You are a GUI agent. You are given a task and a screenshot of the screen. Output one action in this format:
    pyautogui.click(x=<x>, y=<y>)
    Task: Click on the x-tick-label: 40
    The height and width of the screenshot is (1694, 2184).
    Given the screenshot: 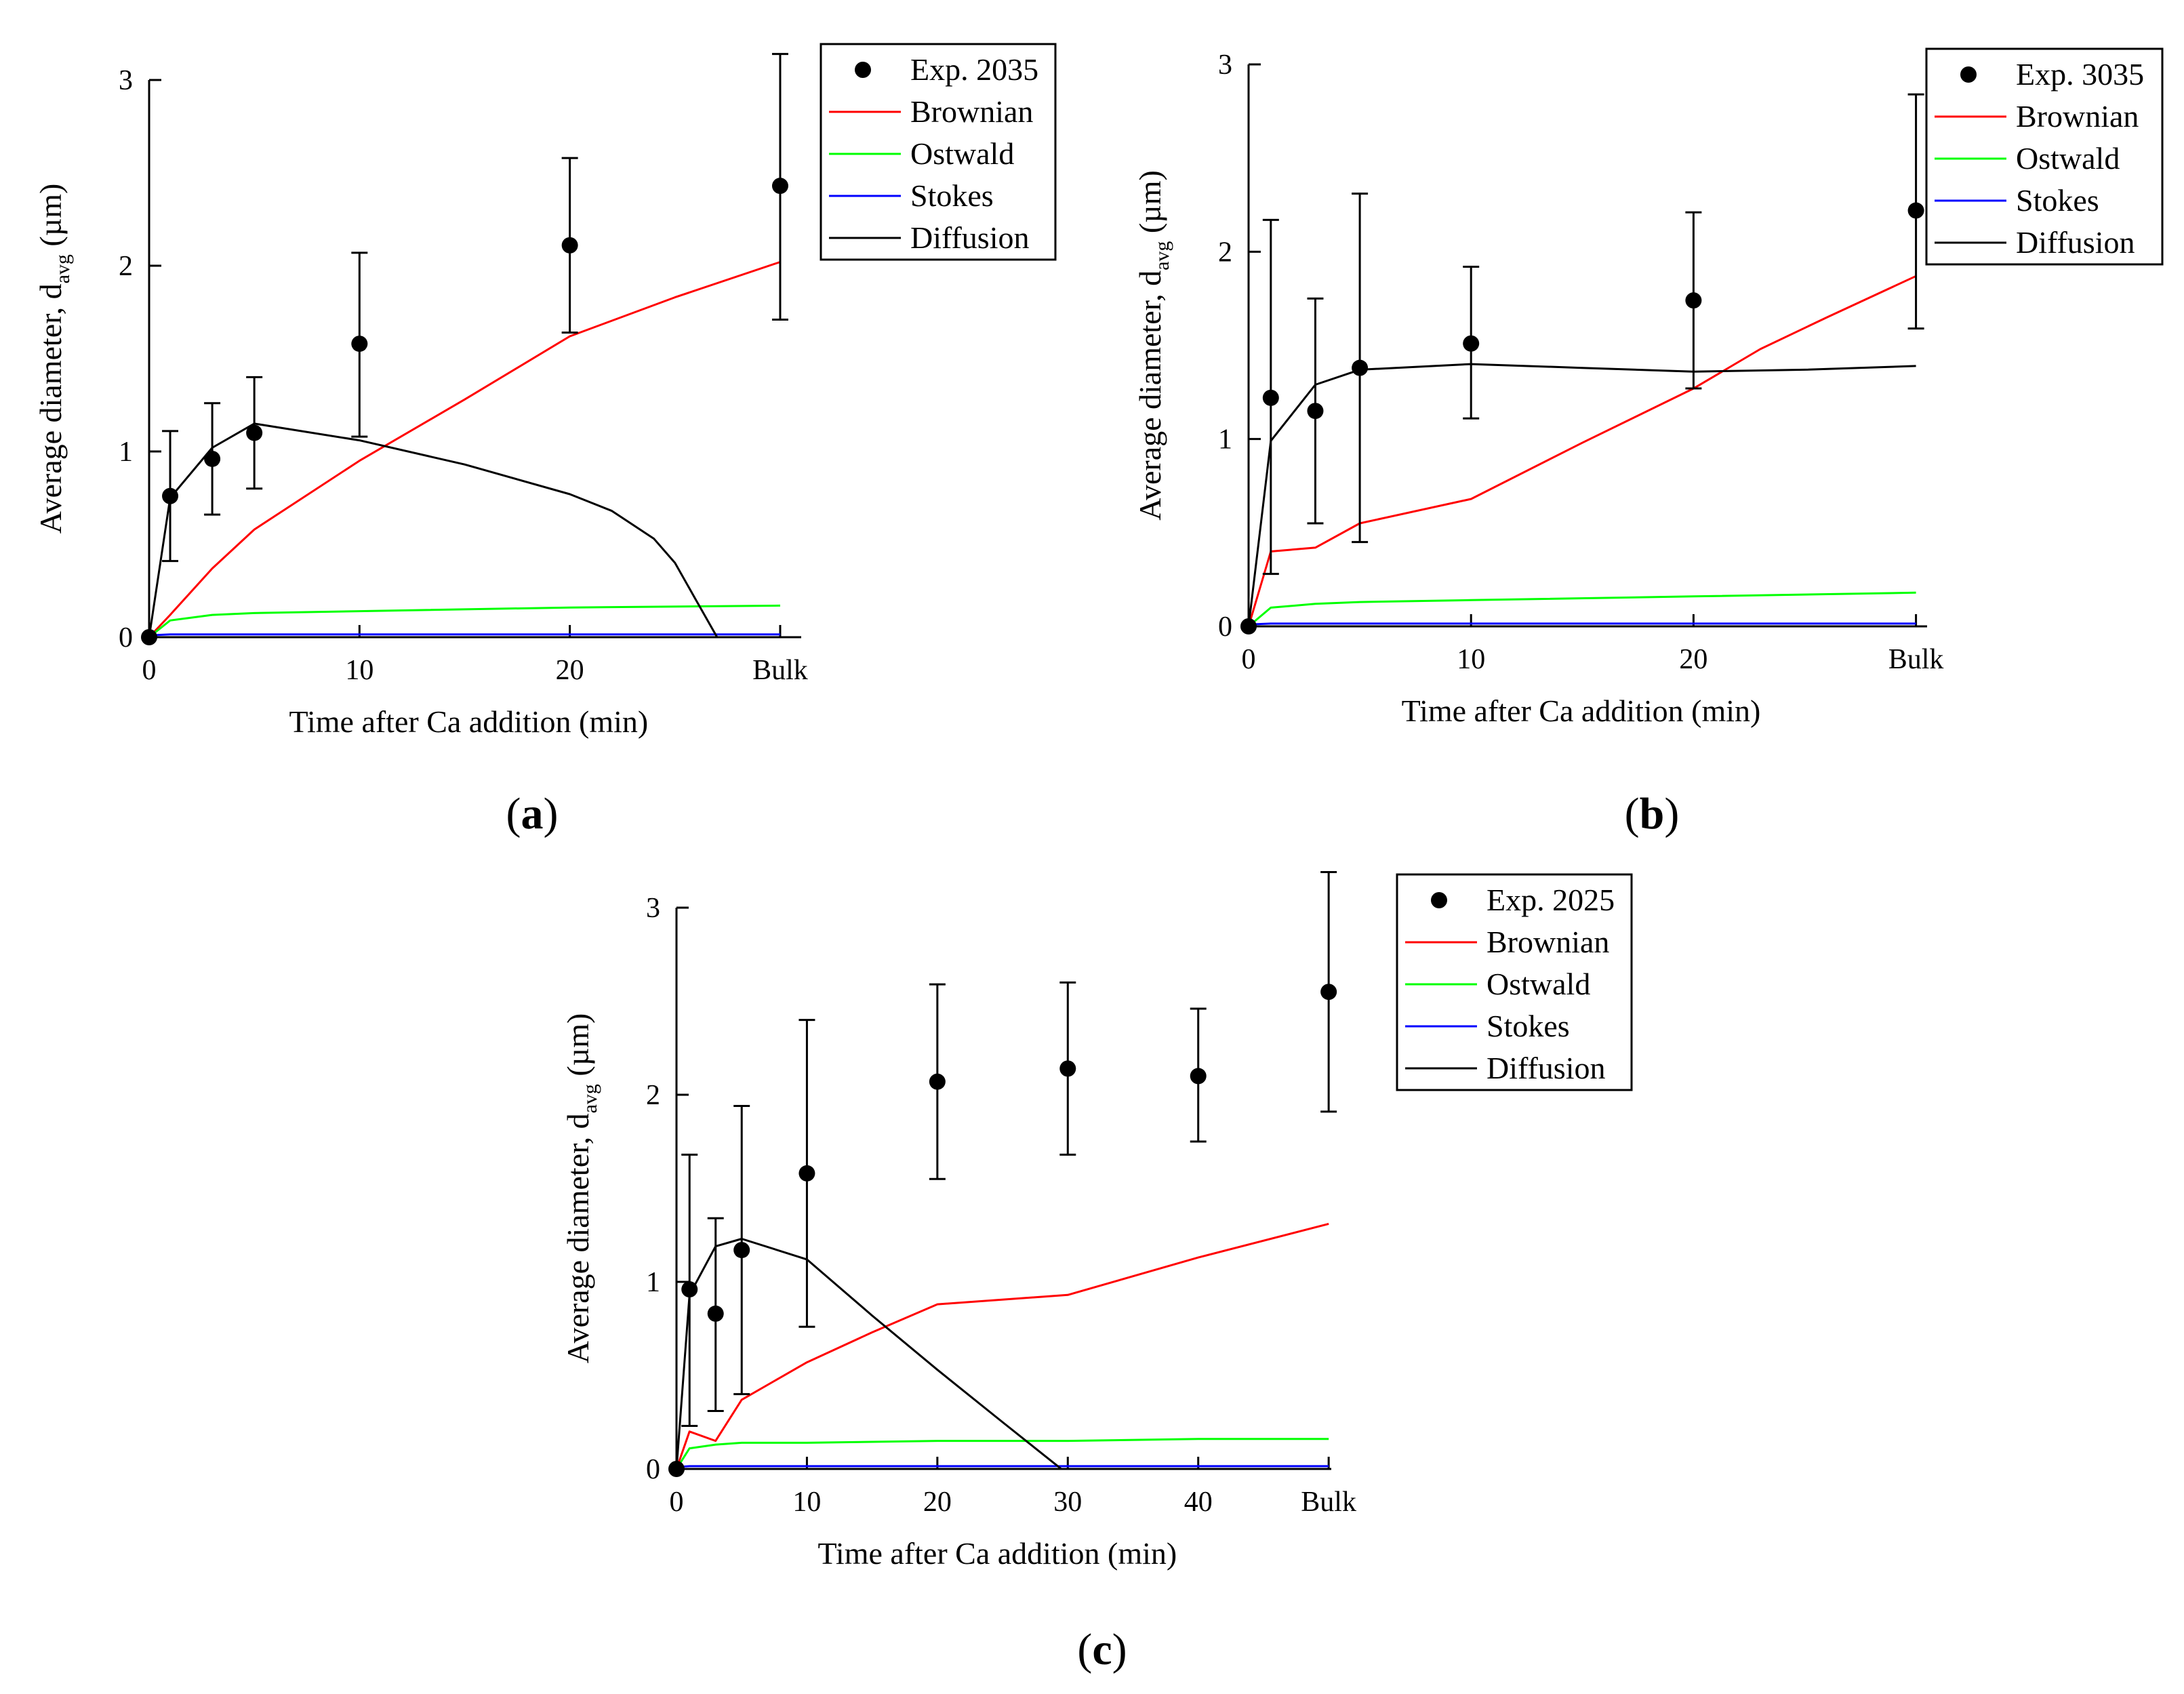 What is the action you would take?
    pyautogui.click(x=1198, y=1503)
    